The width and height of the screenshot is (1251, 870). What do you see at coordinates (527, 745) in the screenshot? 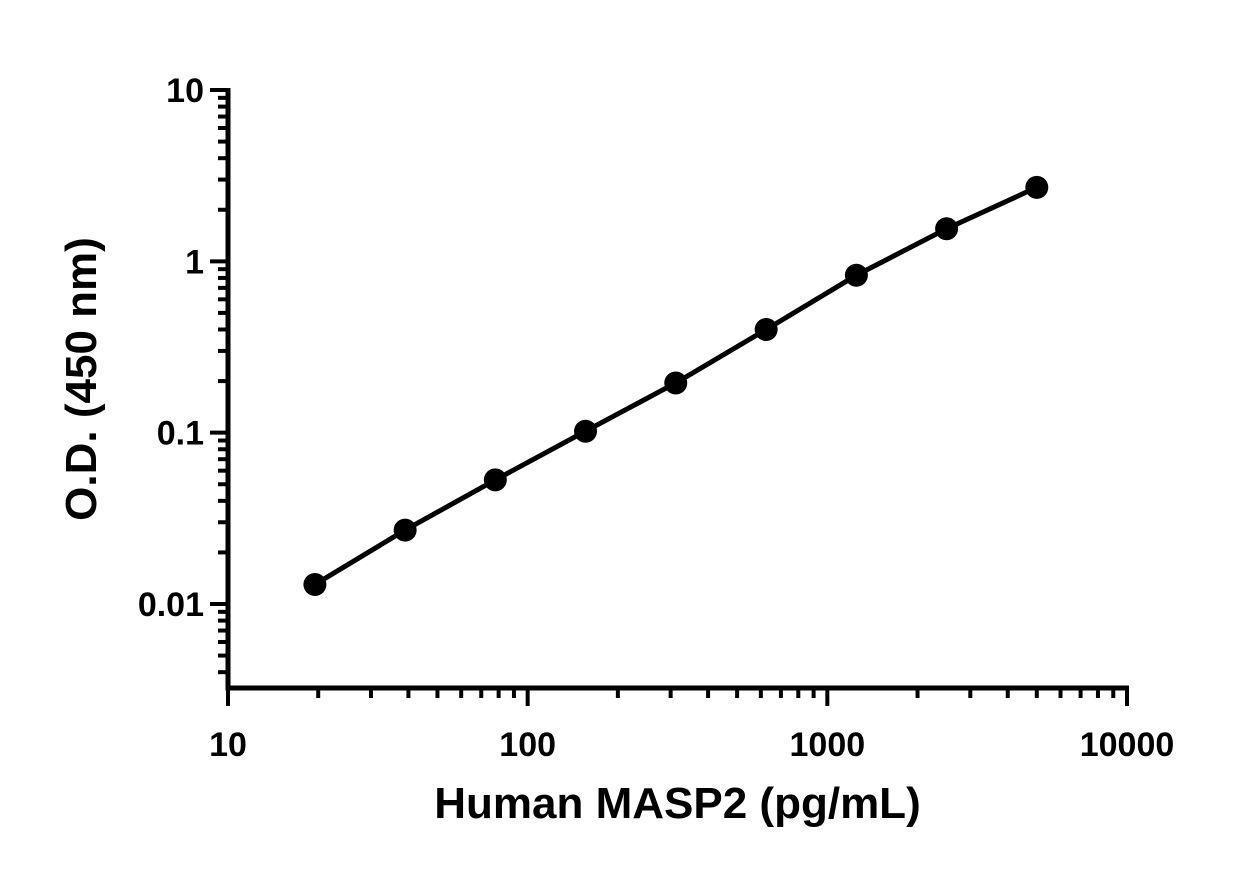
I see `x-tick-label: 100` at bounding box center [527, 745].